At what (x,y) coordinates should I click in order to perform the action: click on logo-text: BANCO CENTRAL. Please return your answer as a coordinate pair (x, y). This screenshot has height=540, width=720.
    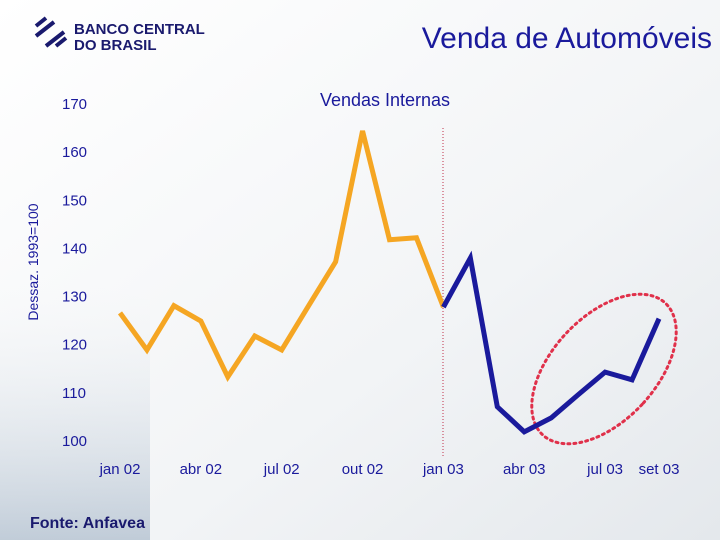
    Looking at the image, I should click on (139, 29).